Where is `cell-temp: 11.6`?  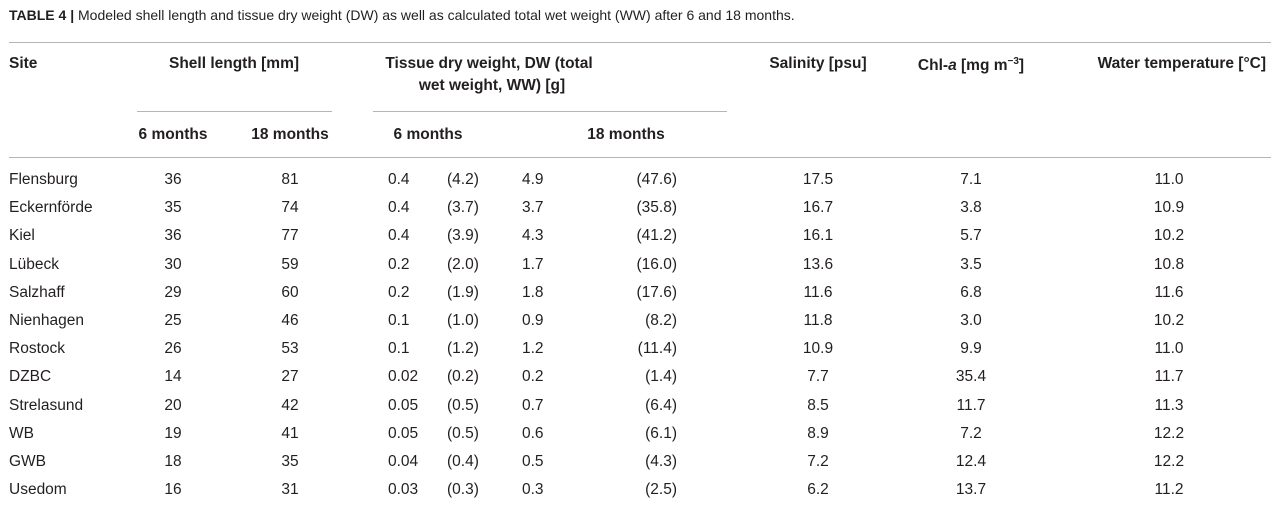 cell-temp: 11.6 is located at coordinates (1169, 292).